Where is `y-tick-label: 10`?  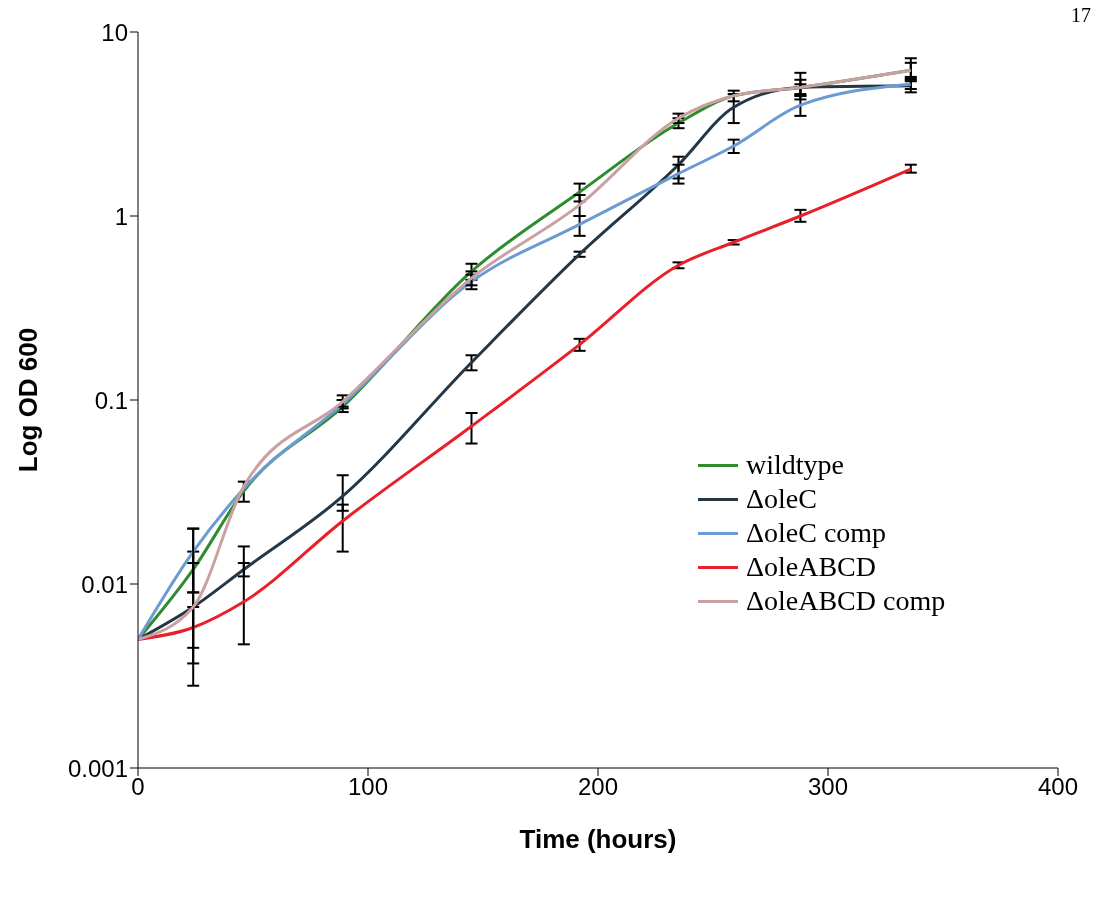
y-tick-label: 10 is located at coordinates (114, 32).